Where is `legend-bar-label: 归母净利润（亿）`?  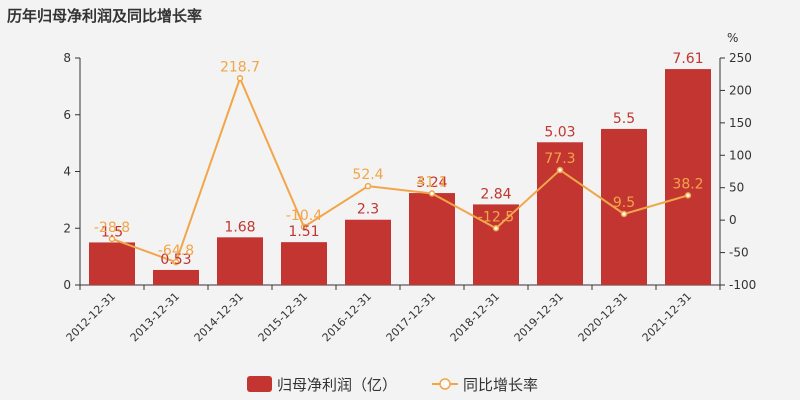
legend-bar-label: 归母净利润（亿） is located at coordinates (337, 385).